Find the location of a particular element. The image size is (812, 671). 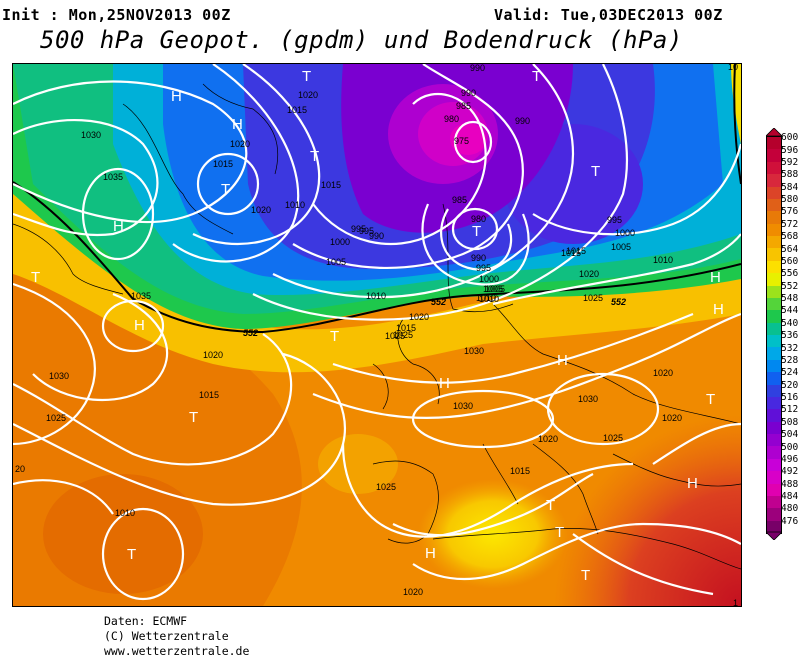

geopot-552-line-ne is located at coordinates (737, 124).